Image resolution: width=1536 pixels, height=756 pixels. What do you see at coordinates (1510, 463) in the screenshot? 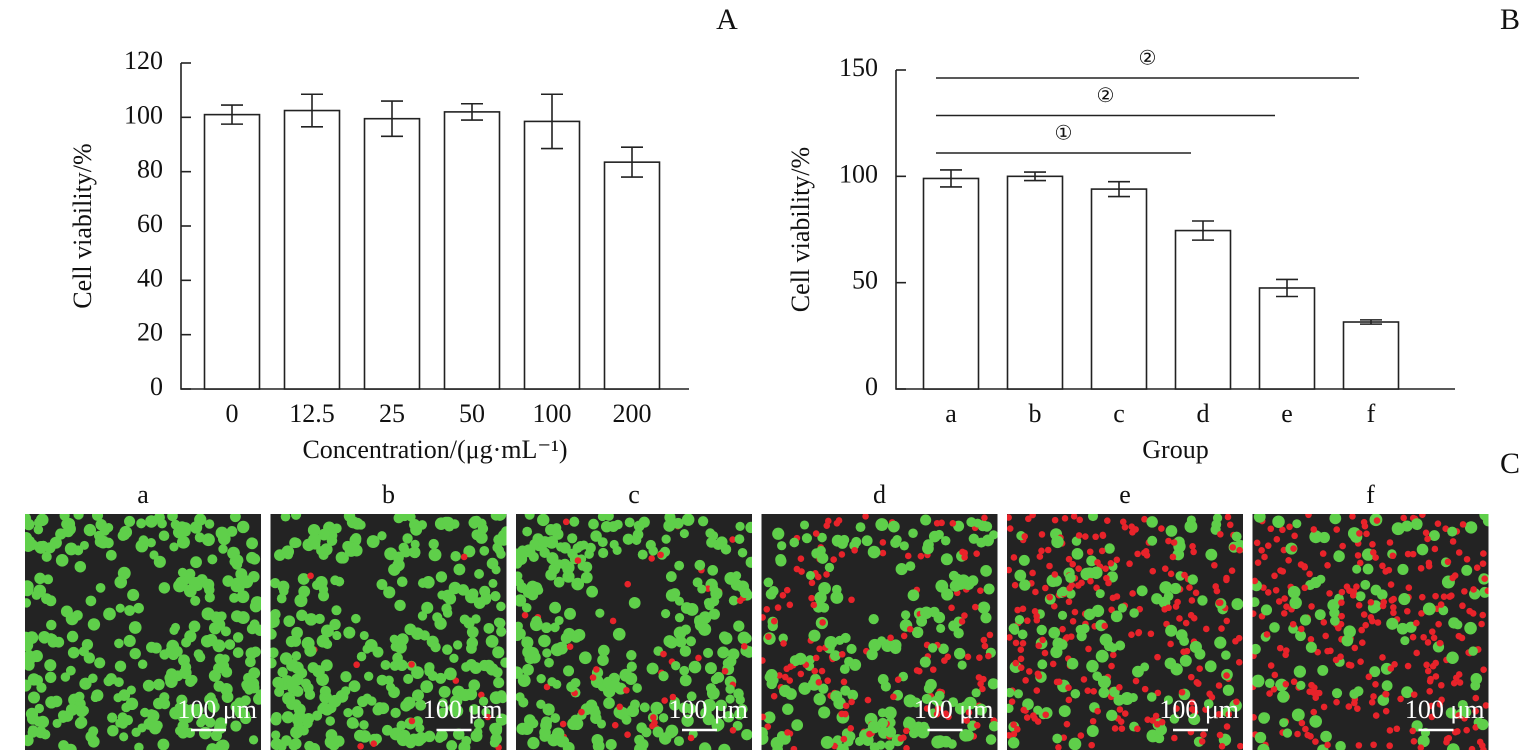
I see `panel-label: C` at bounding box center [1510, 463].